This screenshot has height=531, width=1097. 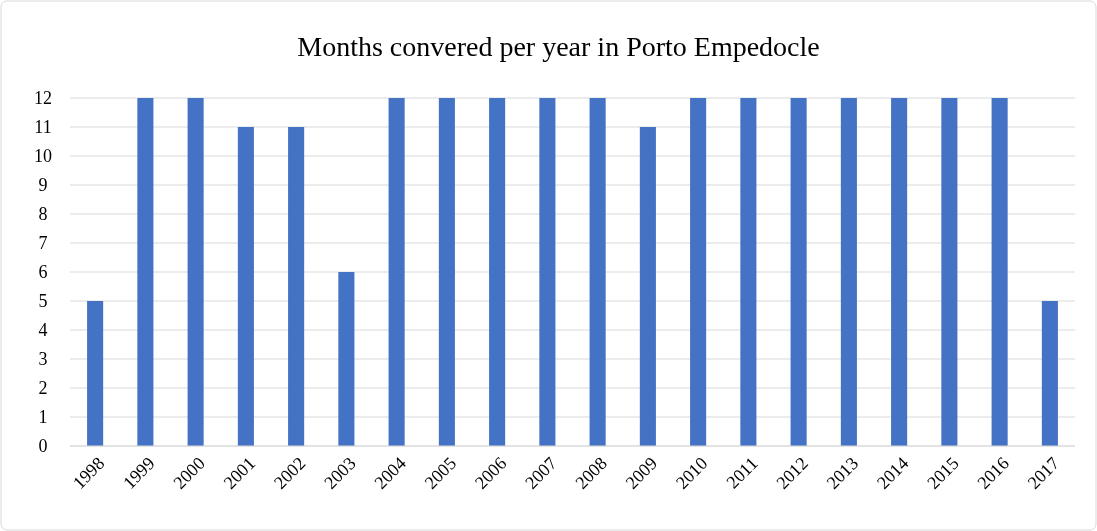 I want to click on y-tick-label: 4, so click(x=43, y=330).